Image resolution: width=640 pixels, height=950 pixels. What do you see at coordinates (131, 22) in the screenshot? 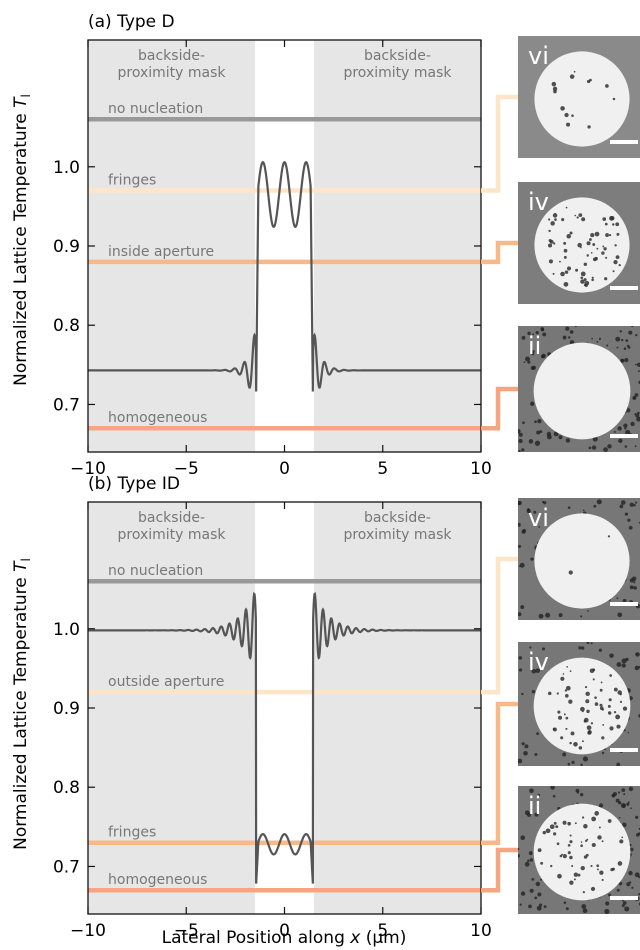
I see `panel-title: (a) Type D` at bounding box center [131, 22].